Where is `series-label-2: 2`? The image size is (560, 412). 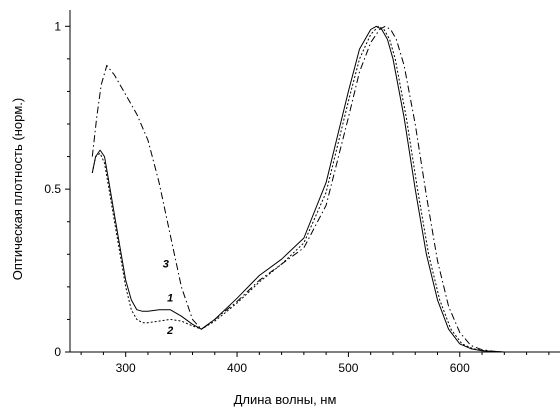 series-label-2: 2 is located at coordinates (169, 331).